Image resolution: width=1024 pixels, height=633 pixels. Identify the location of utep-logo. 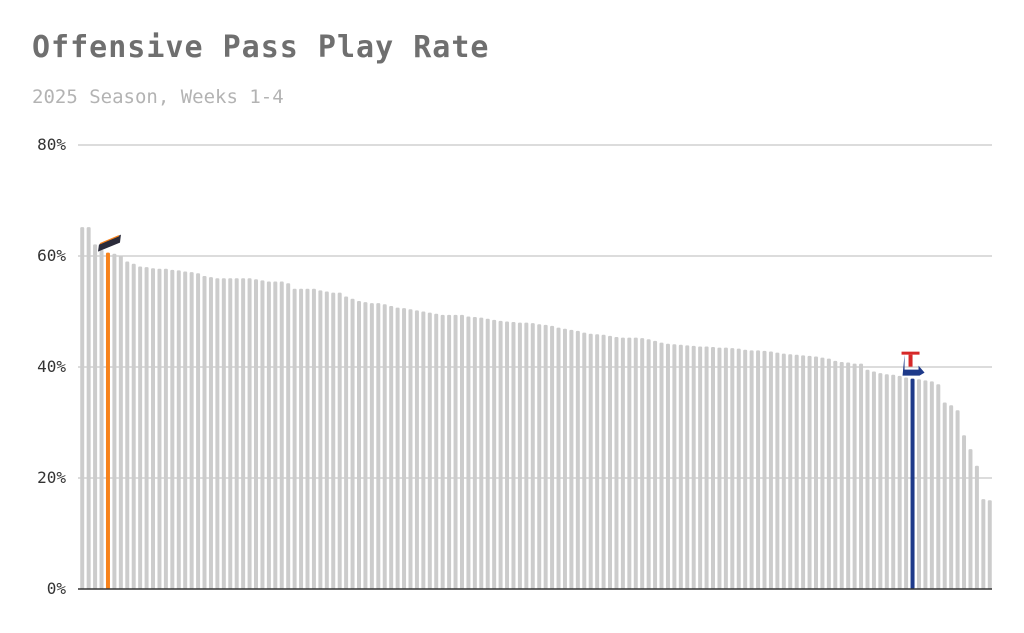
(109, 243).